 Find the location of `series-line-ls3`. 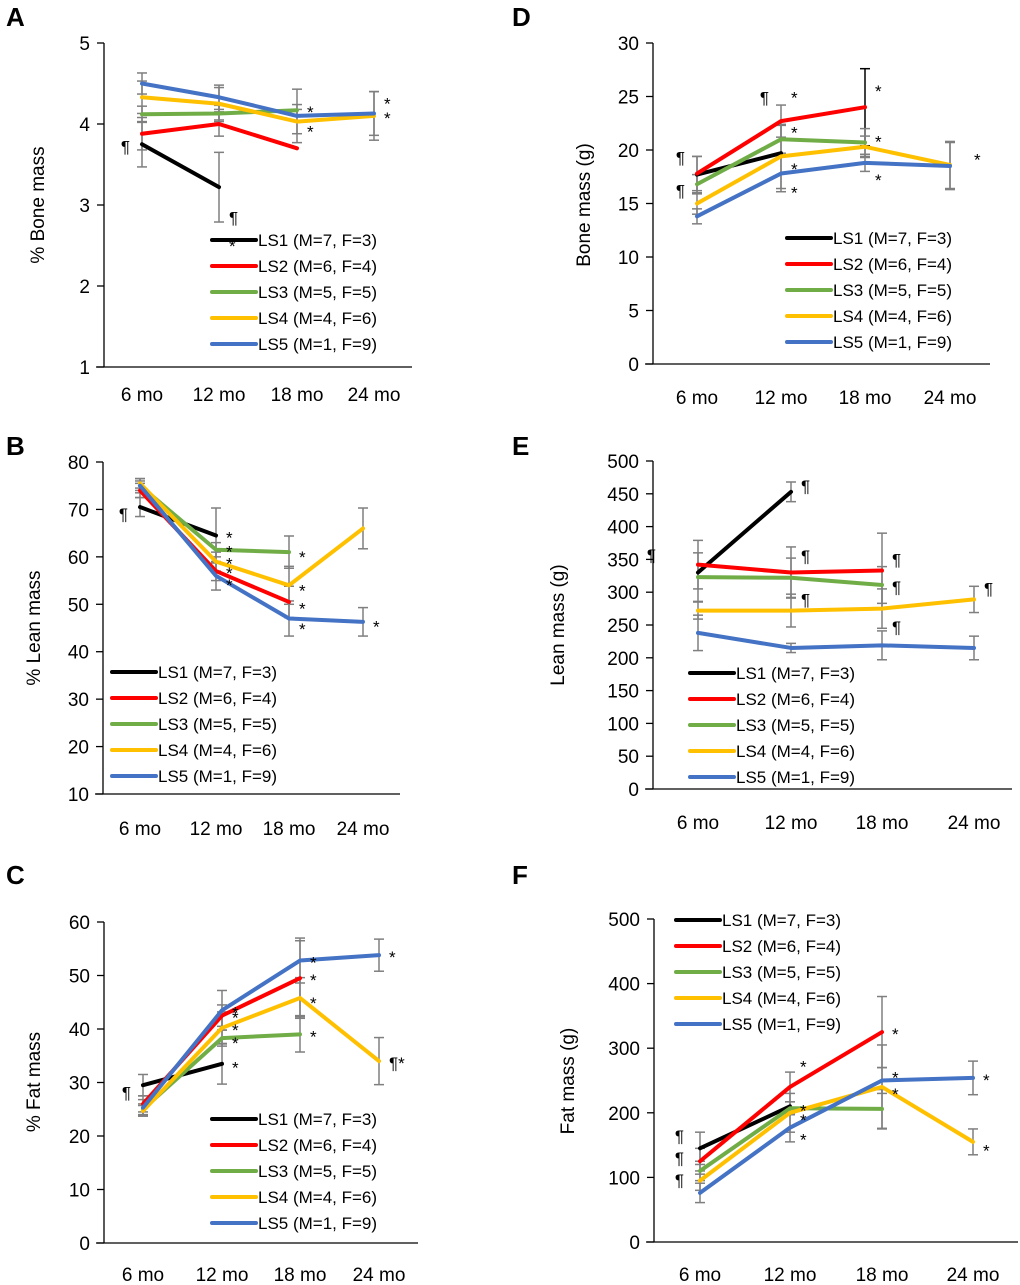

series-line-ls3 is located at coordinates (790, 581).